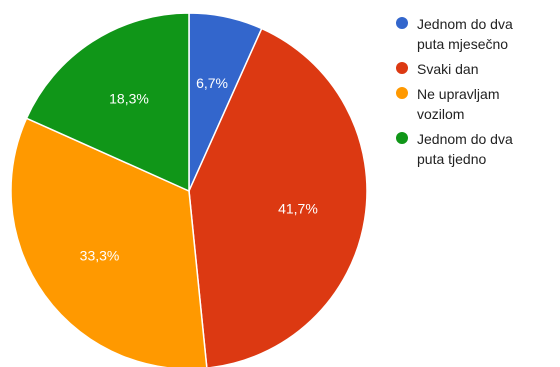  Describe the element at coordinates (465, 149) in the screenshot. I see `legend-label-jednom-tjedno: Jednom do dva puta tjedno` at that location.